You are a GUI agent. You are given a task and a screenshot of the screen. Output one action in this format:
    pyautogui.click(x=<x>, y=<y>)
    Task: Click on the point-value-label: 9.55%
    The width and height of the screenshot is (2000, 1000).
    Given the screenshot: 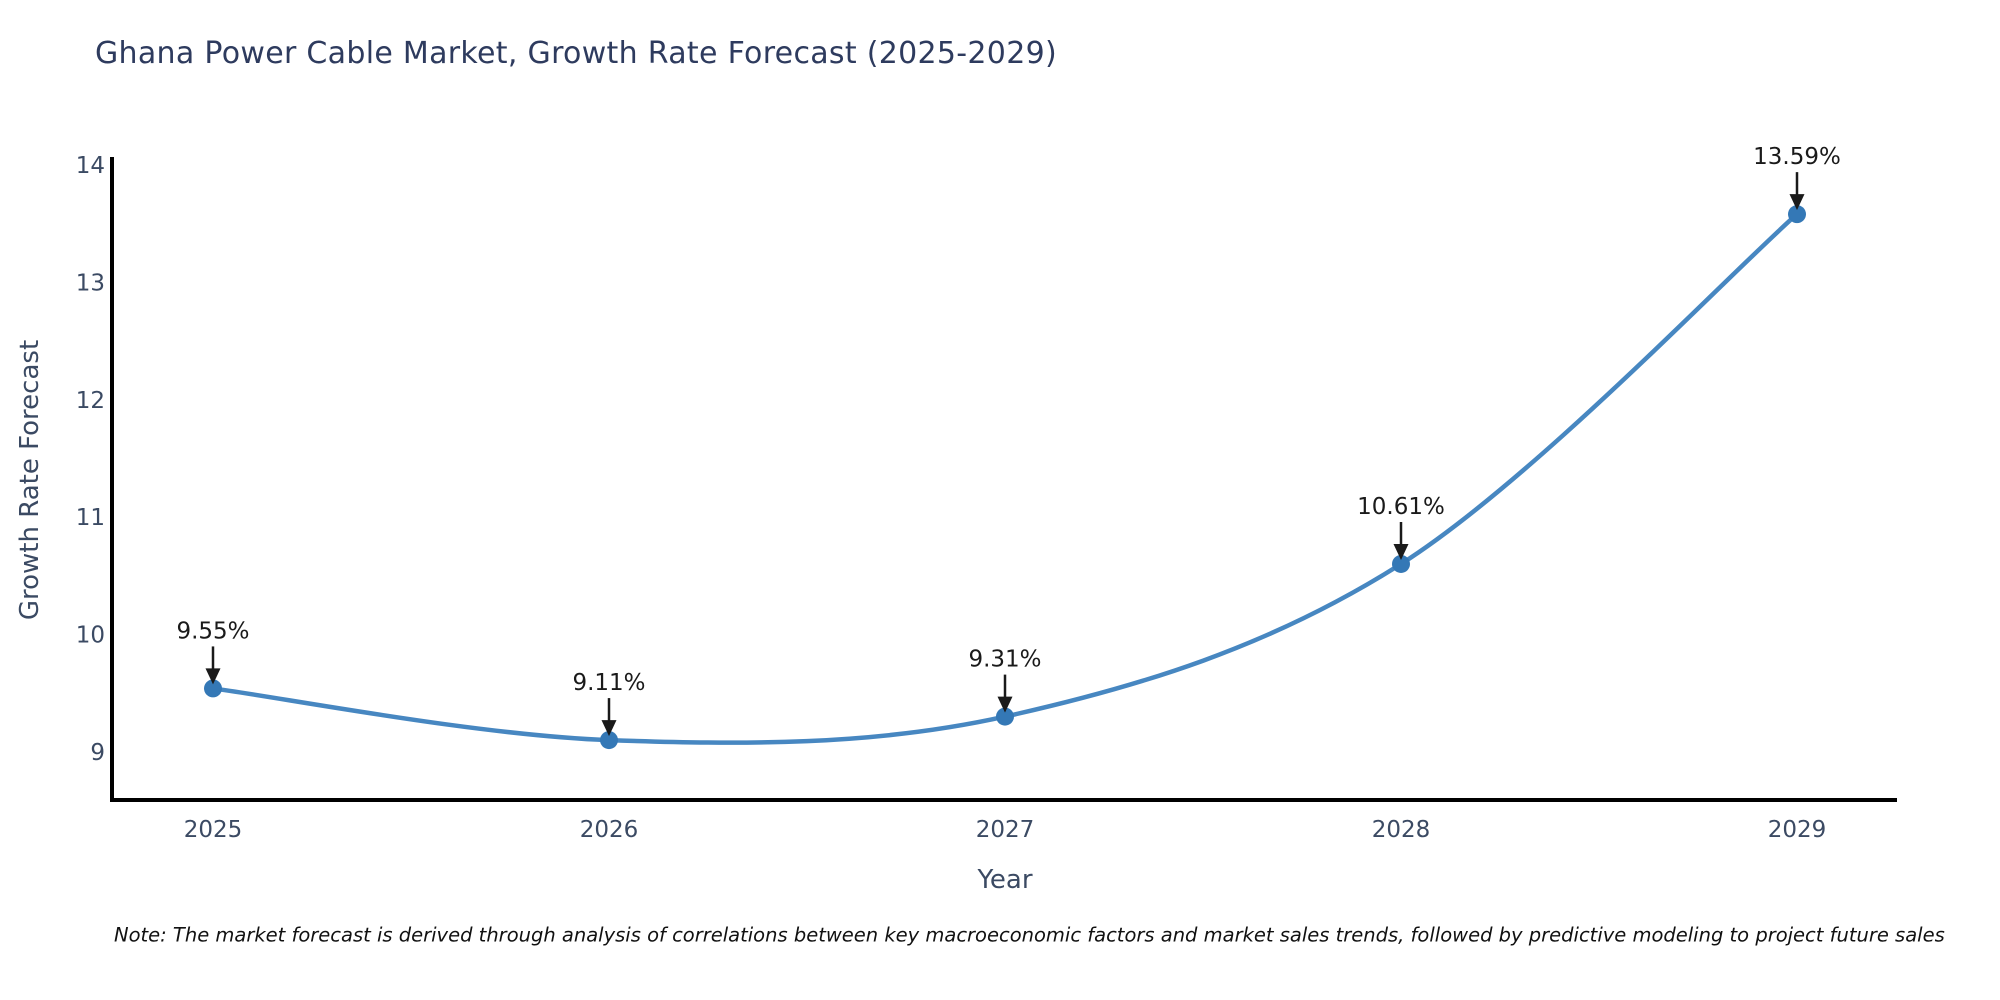 What is the action you would take?
    pyautogui.click(x=212, y=631)
    